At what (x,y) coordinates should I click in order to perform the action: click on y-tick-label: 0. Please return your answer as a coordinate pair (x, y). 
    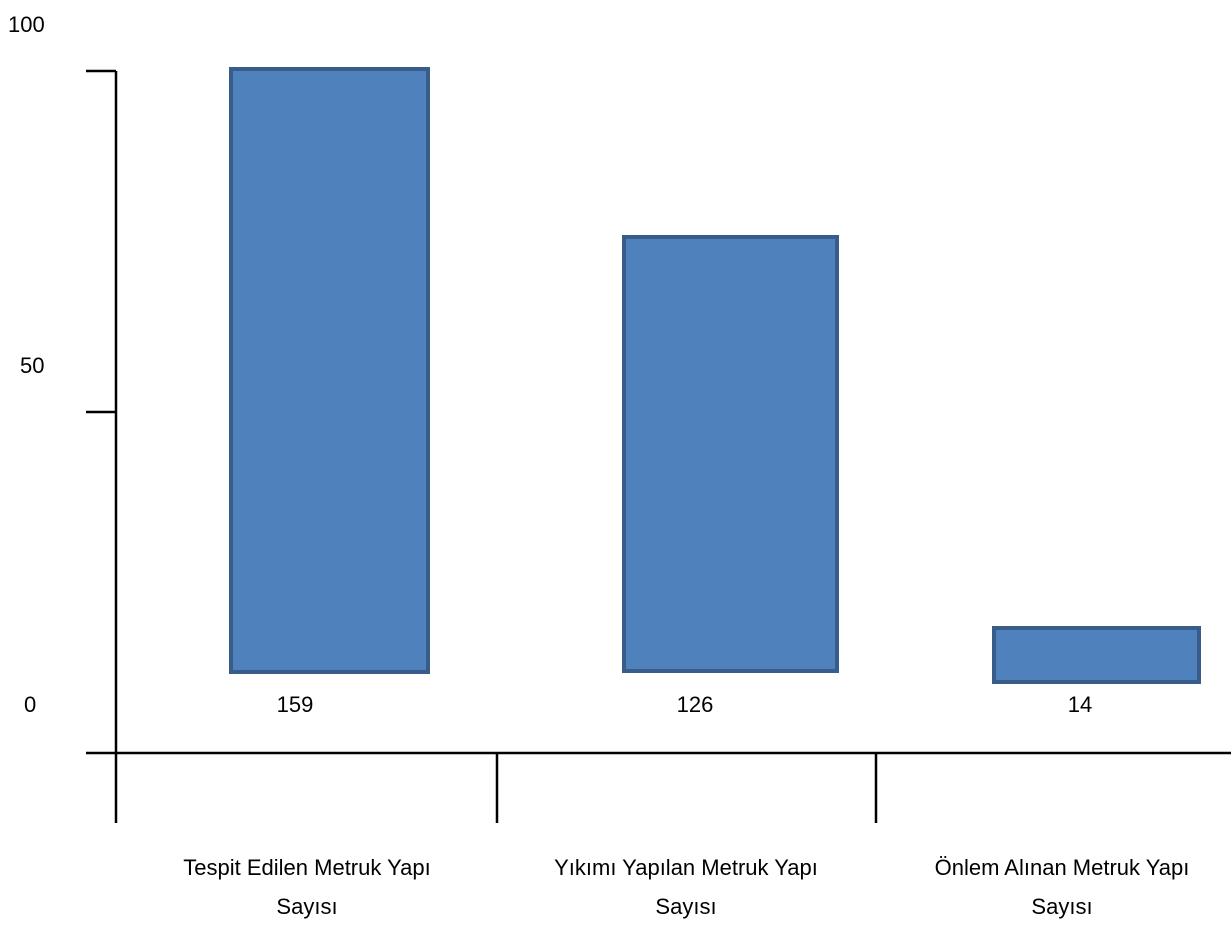
    Looking at the image, I should click on (30, 704).